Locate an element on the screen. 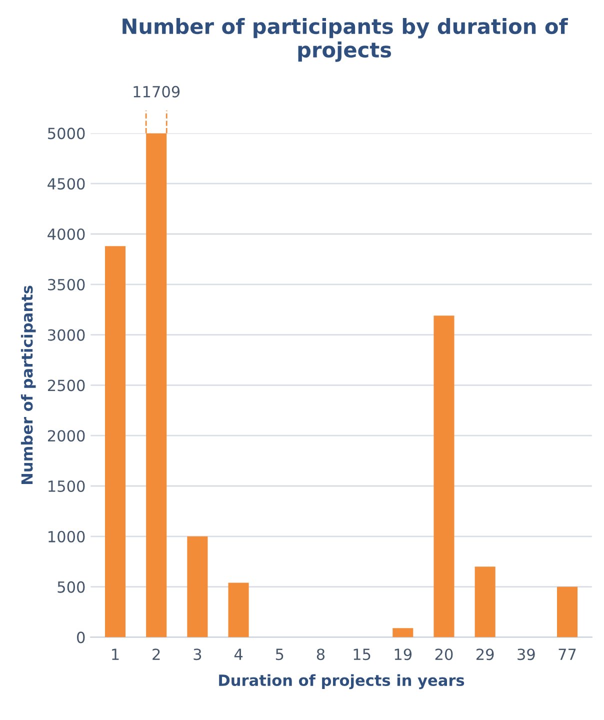 This screenshot has width=604, height=720. chart-title: Number of participants by duration of projects is located at coordinates (345, 40).